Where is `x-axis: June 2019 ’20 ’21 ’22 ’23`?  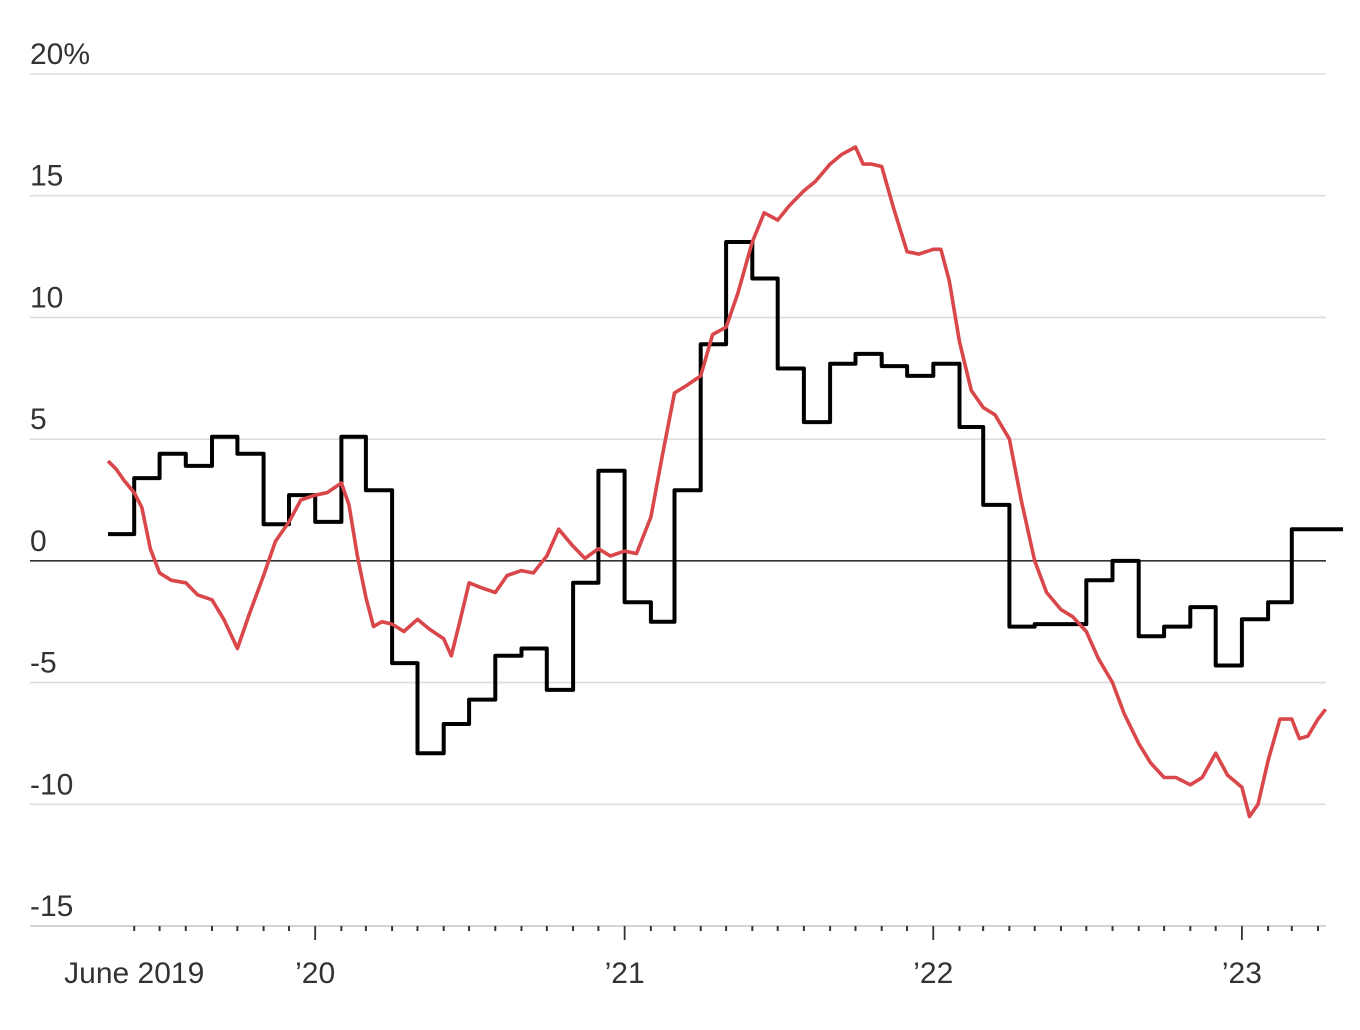
x-axis: June 2019 ’20 ’21 ’22 ’23 is located at coordinates (678, 957).